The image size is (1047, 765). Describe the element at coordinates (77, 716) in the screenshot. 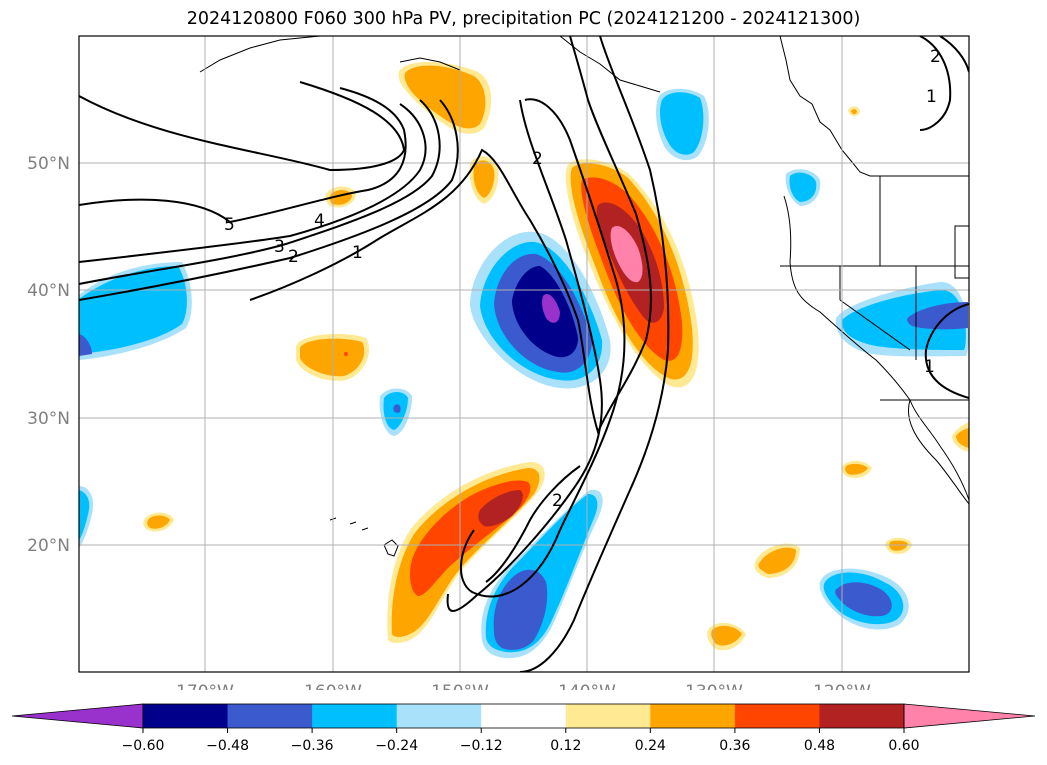

I see `colorbar-extend-low` at that location.